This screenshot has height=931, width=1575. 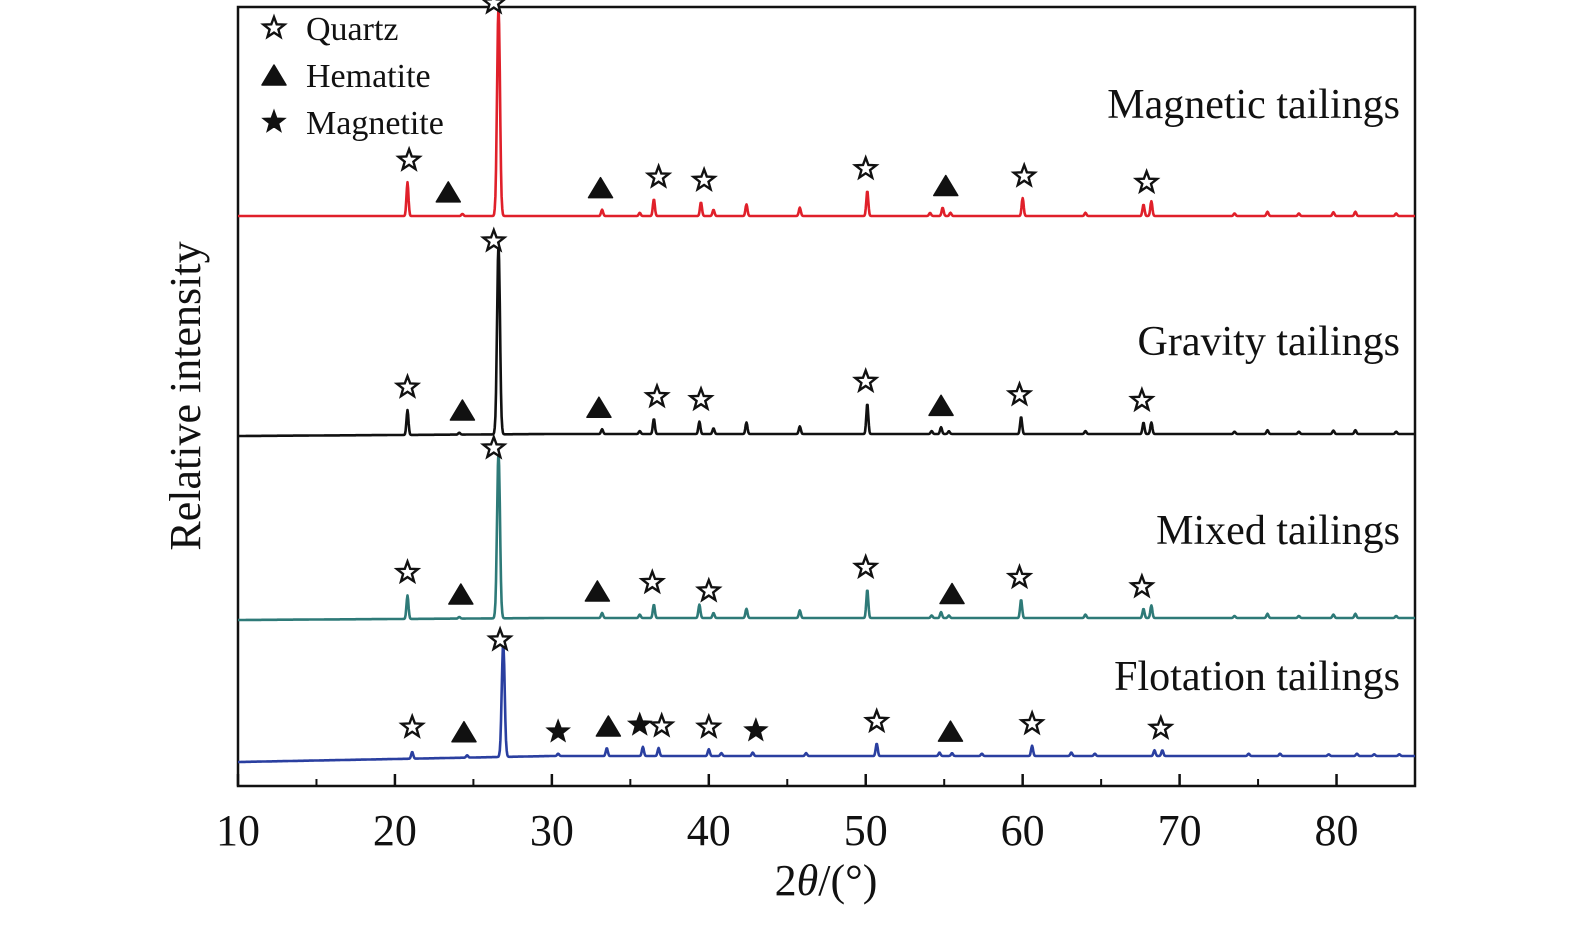 What do you see at coordinates (1180, 830) in the screenshot?
I see `x-tick-label: 70` at bounding box center [1180, 830].